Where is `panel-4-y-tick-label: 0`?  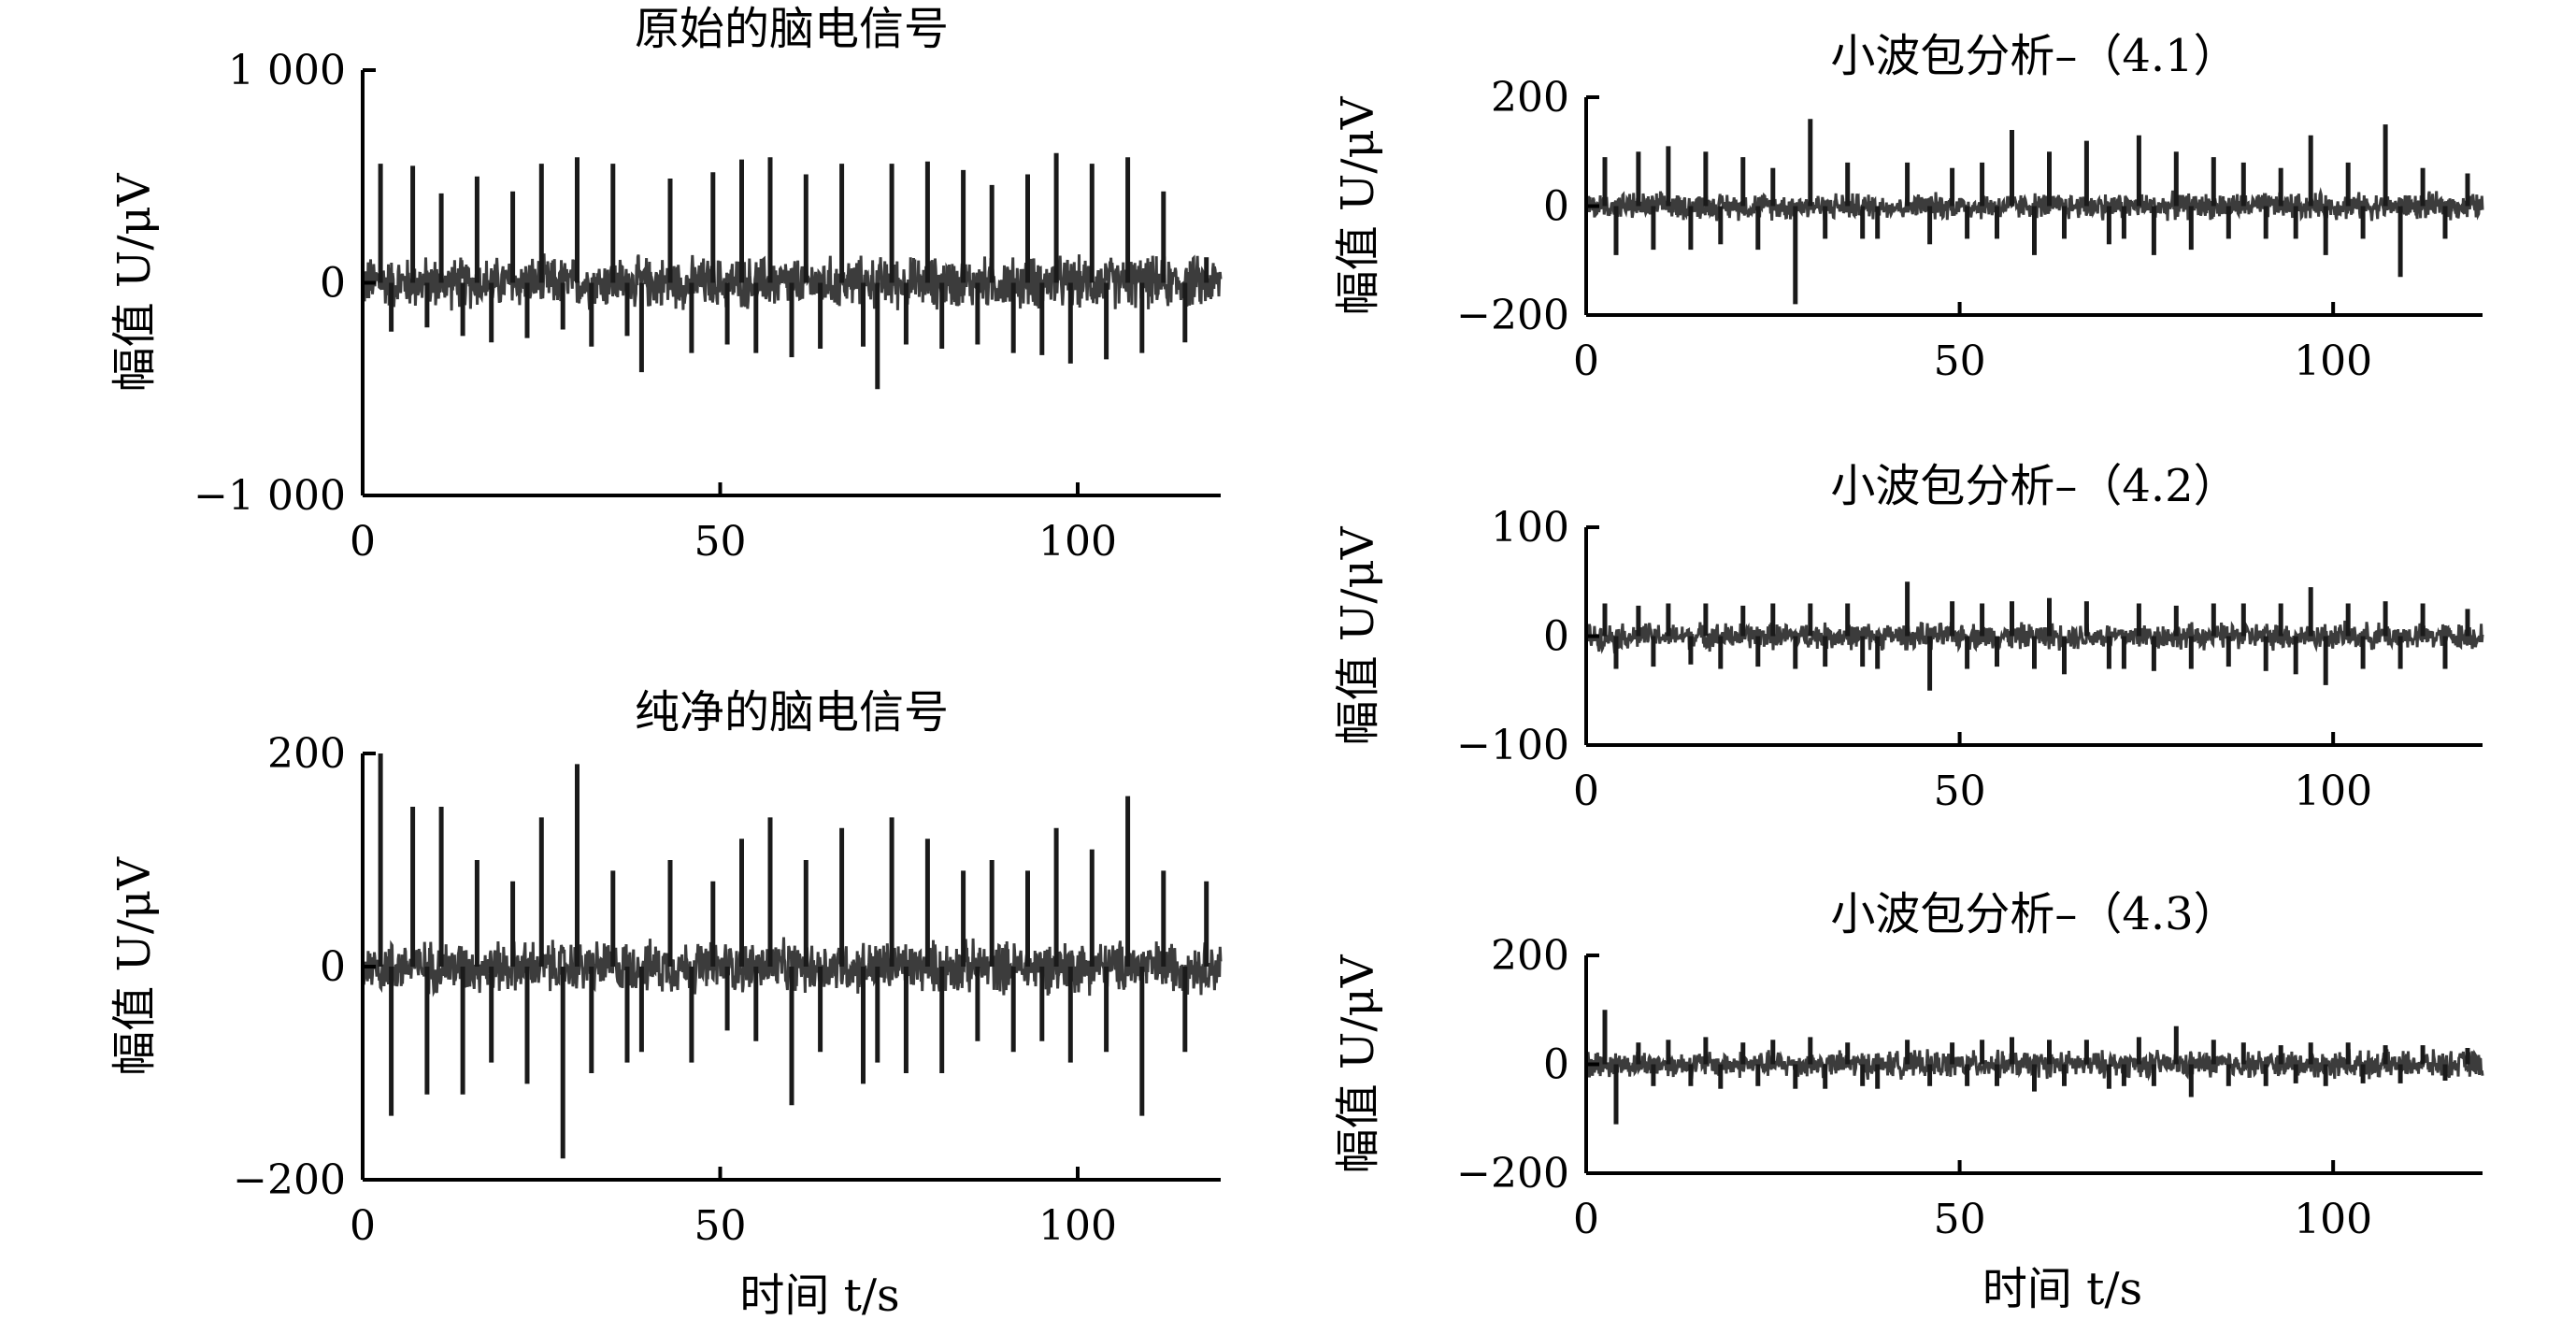
panel-4-y-tick-label: 0 is located at coordinates (1556, 637).